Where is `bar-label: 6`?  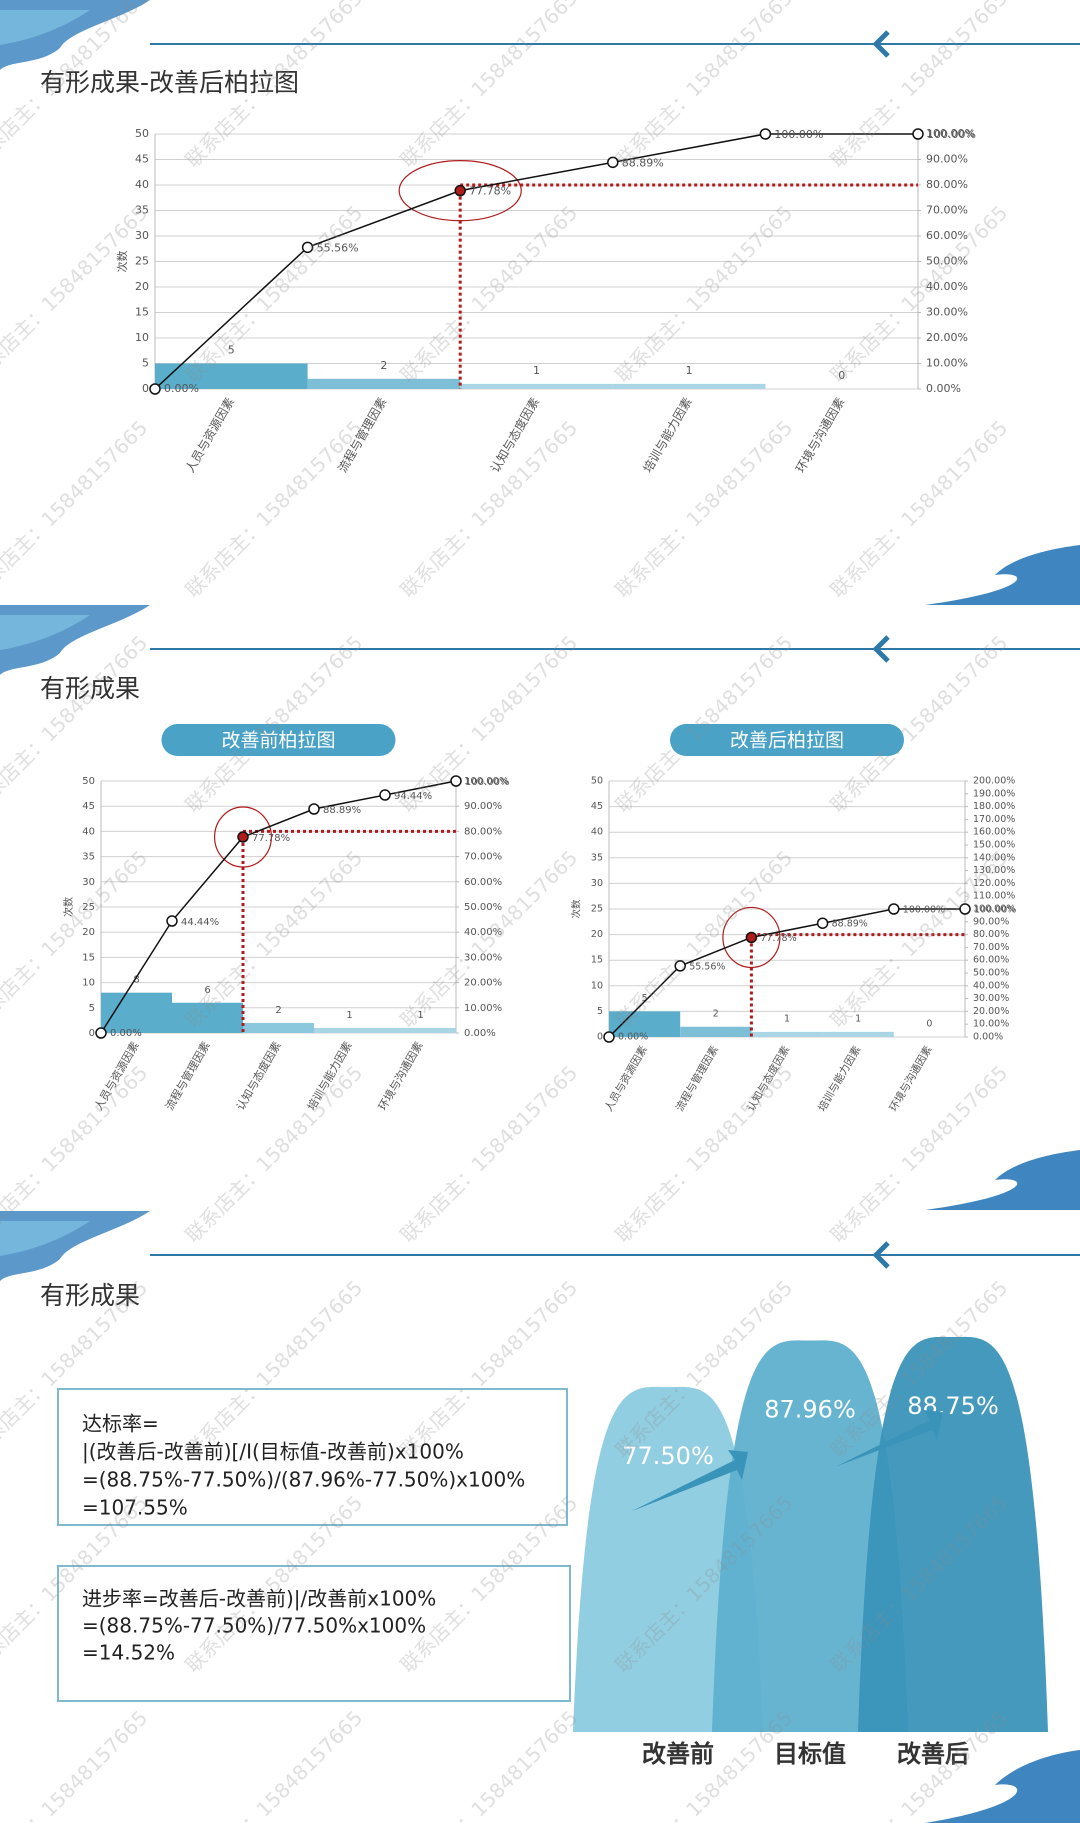
bar-label: 6 is located at coordinates (207, 990).